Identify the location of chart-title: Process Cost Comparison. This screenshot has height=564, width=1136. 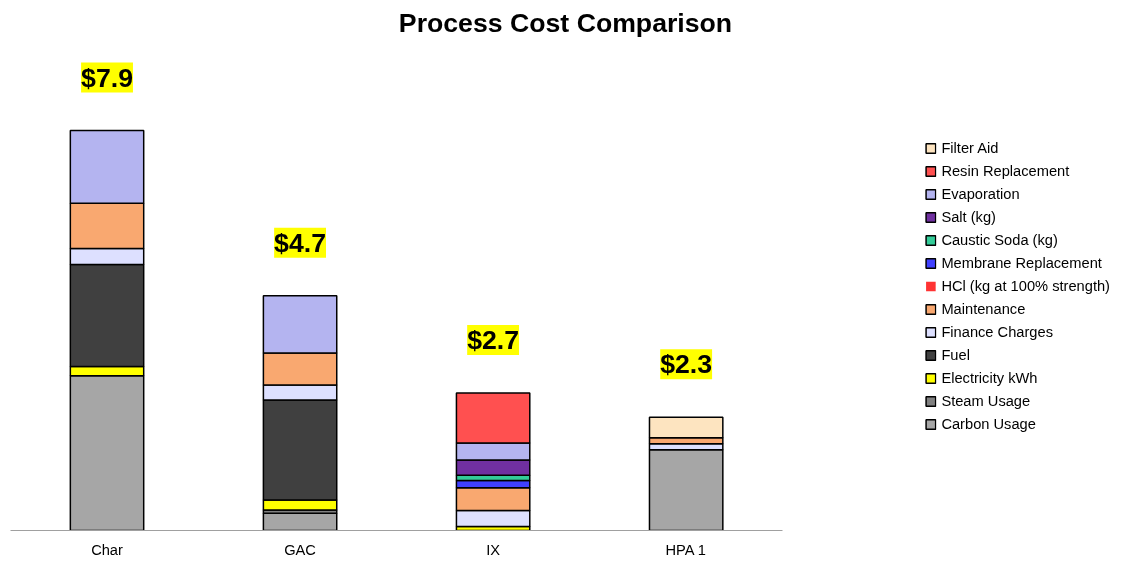
(565, 22).